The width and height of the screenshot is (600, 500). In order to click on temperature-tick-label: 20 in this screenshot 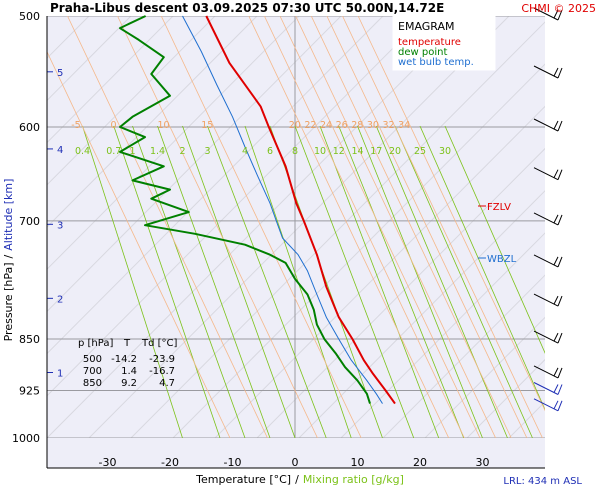, I will do `click(420, 462)`.